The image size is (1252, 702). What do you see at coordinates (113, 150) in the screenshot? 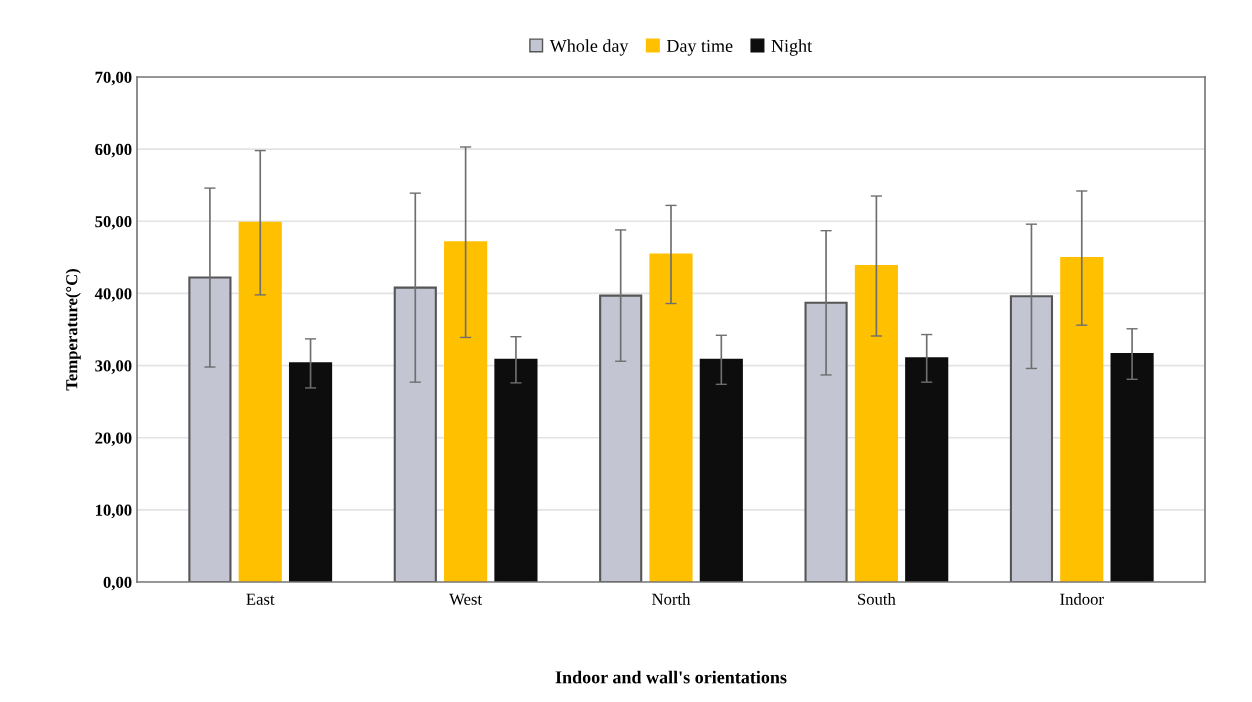
I see `y-tick-label: 60,00` at bounding box center [113, 150].